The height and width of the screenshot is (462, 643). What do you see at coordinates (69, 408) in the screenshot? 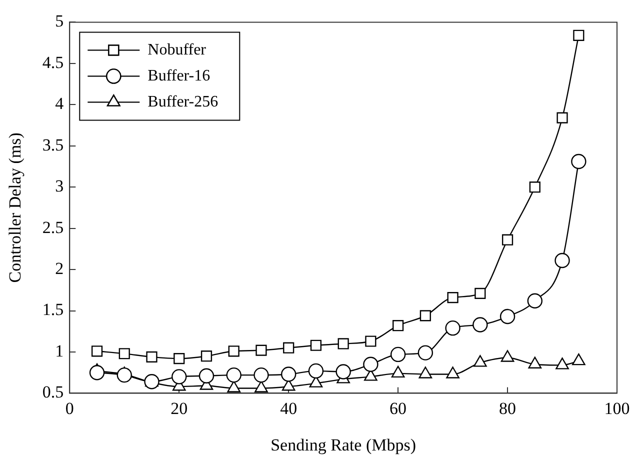
I see `x-tick-label: 0` at bounding box center [69, 408].